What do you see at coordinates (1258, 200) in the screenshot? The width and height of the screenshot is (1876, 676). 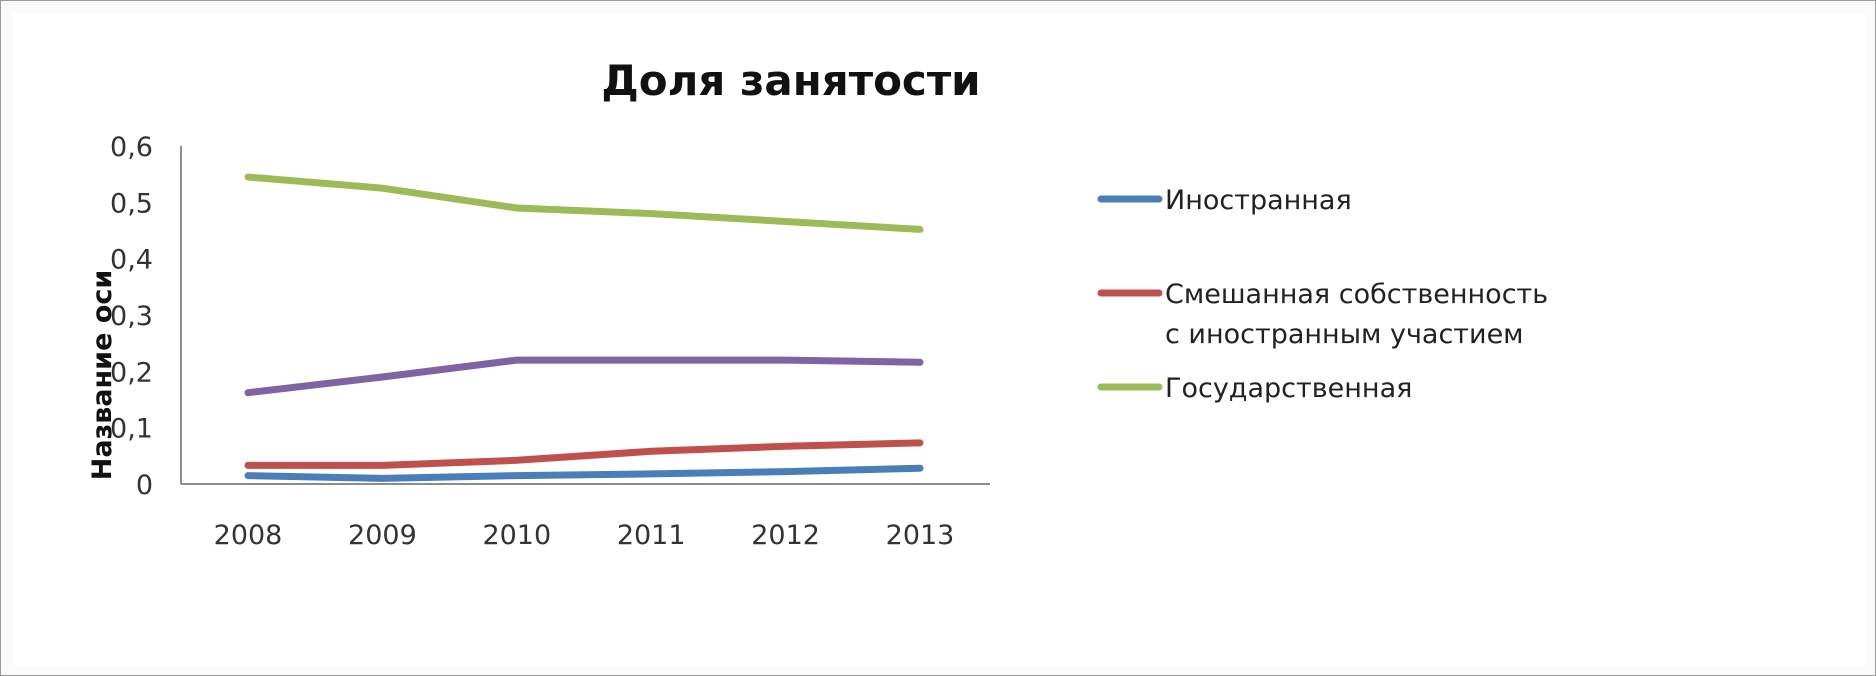 I see `legend-label: Иностранная` at bounding box center [1258, 200].